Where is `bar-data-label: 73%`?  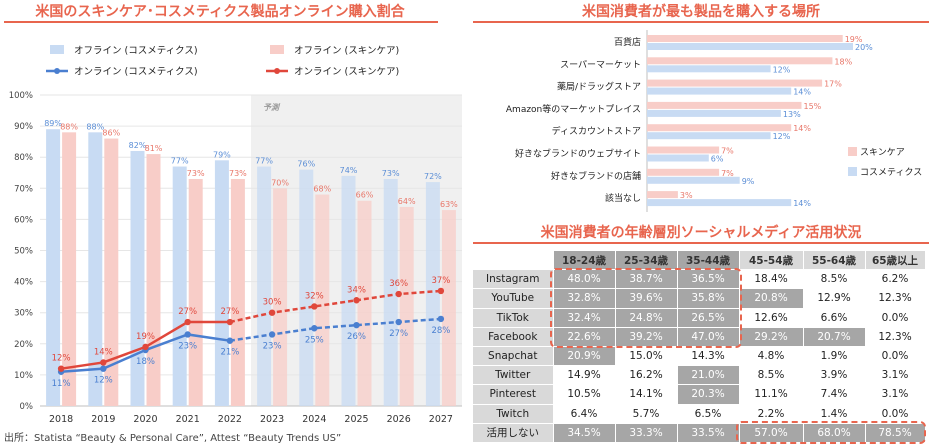
bar-data-label: 73% is located at coordinates (238, 173).